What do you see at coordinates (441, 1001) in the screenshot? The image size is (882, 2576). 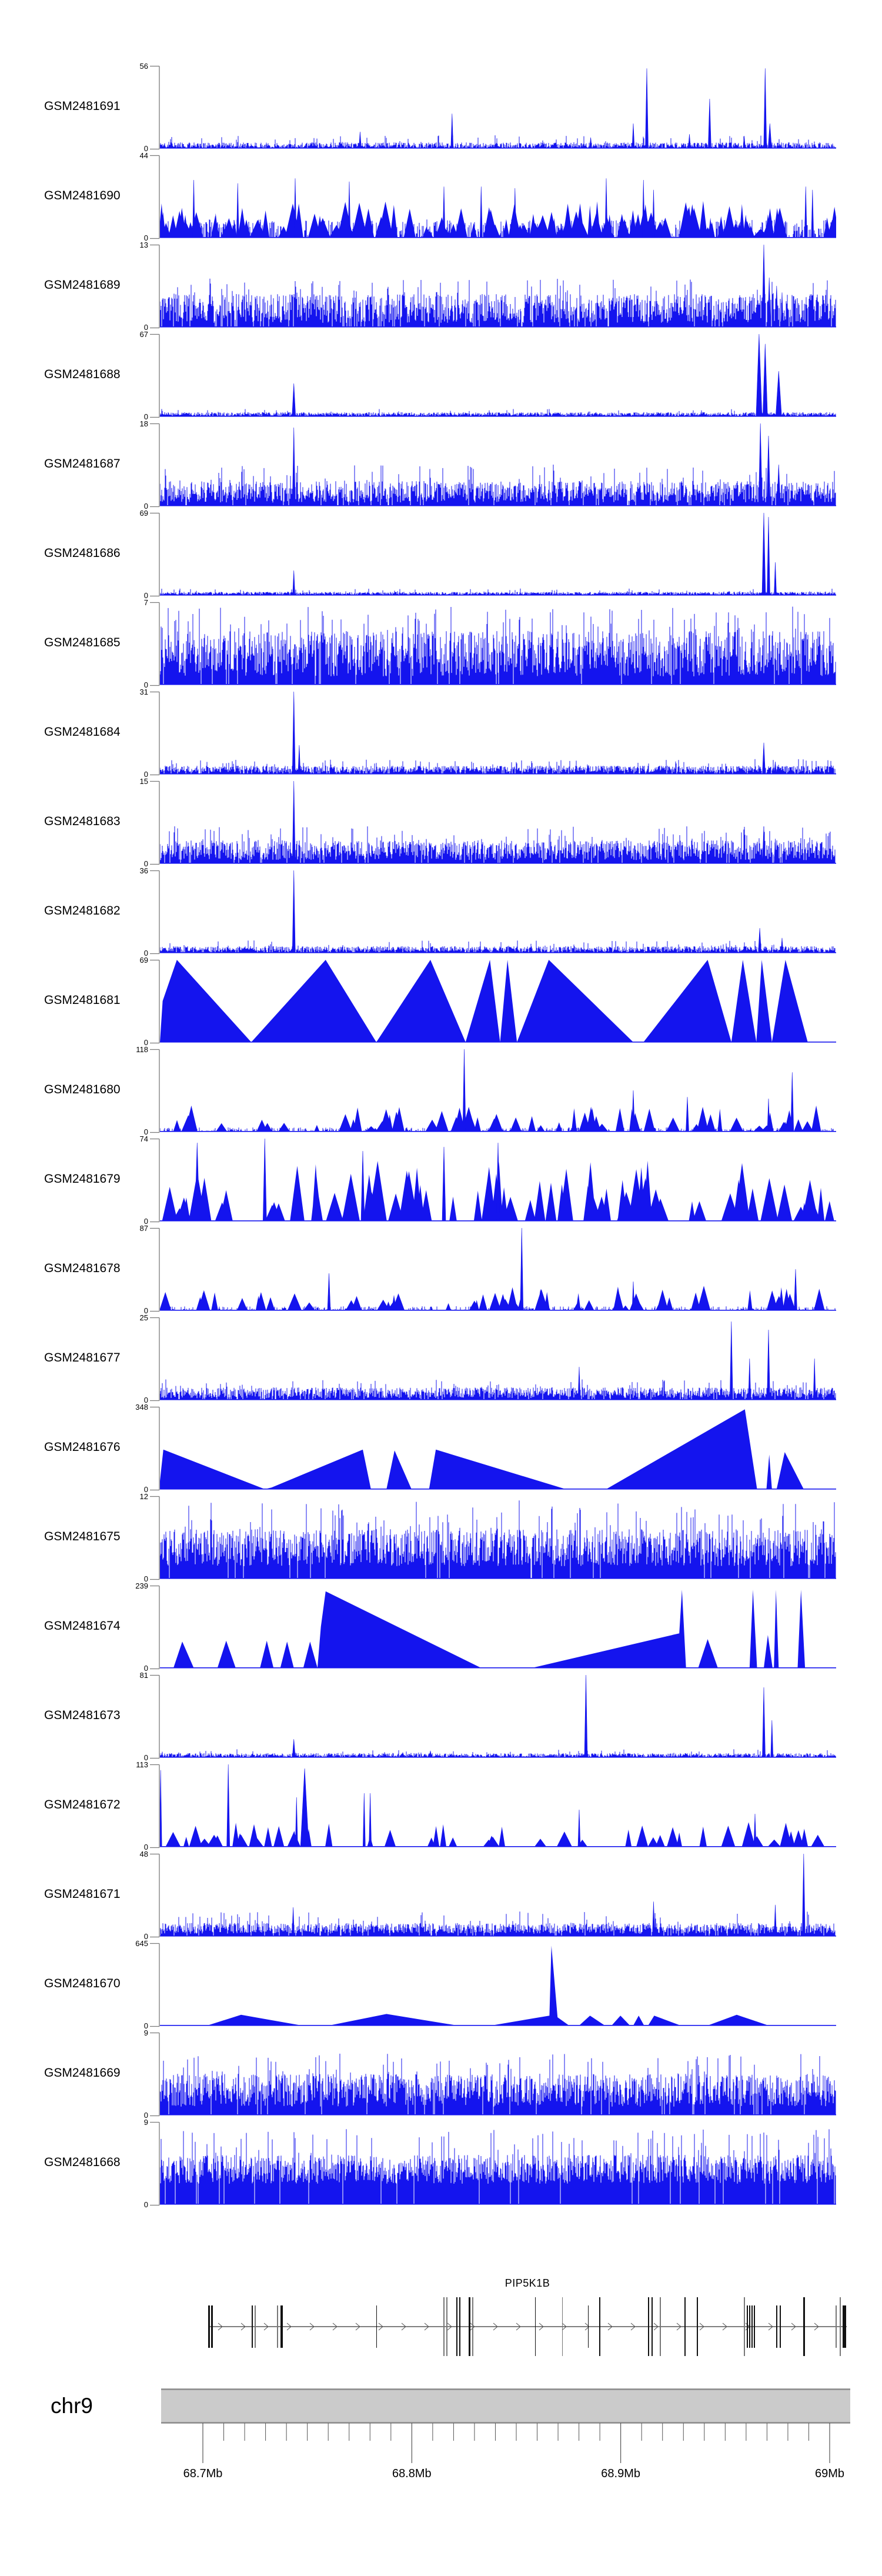 I see `track-row-GSM2481681: GSM2481681 69 0` at bounding box center [441, 1001].